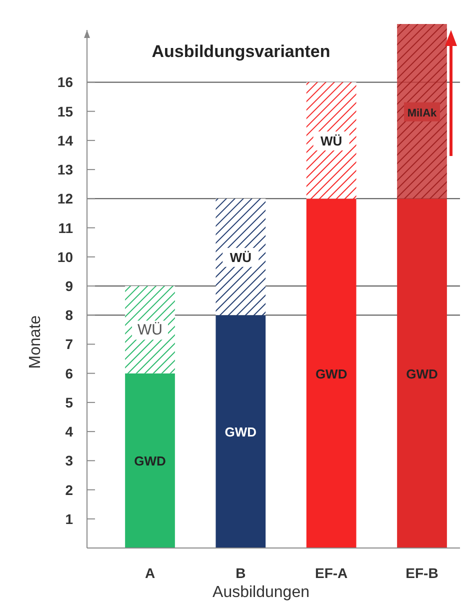 This screenshot has height=615, width=475. Describe the element at coordinates (69, 432) in the screenshot. I see `y-tick-label: 4` at that location.